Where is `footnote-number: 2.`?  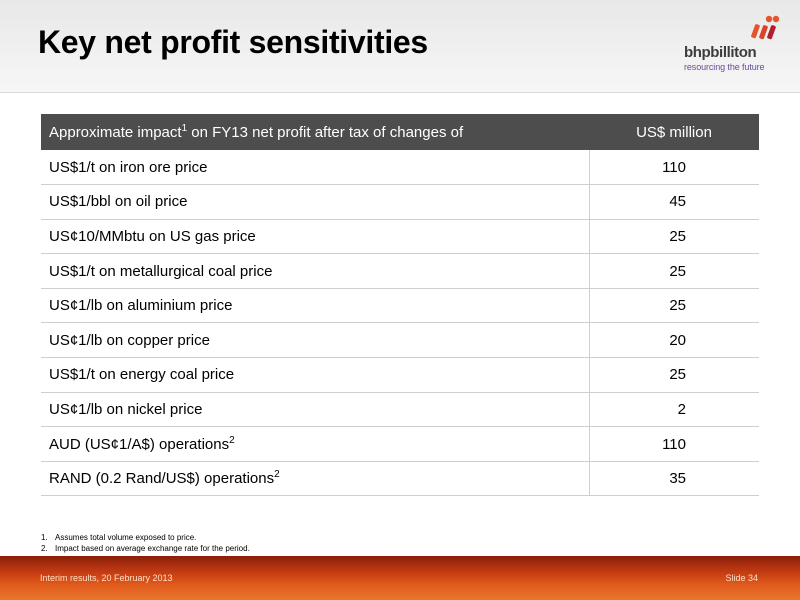 footnote-number: 2. is located at coordinates (44, 548).